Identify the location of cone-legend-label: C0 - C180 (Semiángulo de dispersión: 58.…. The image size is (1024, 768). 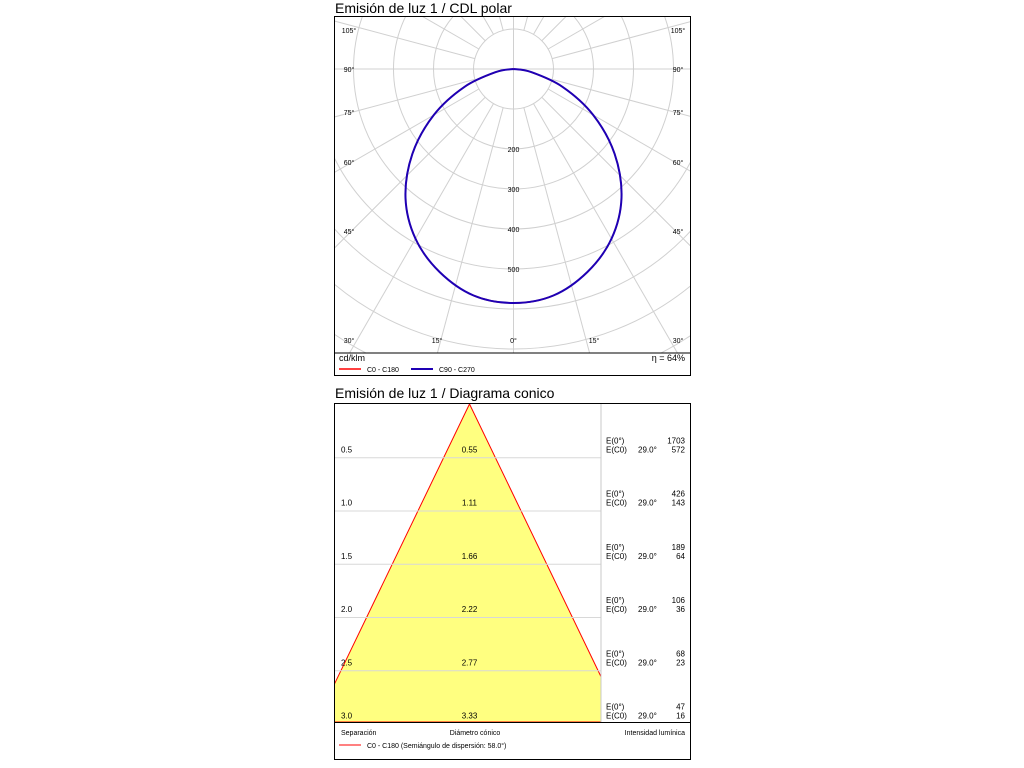
(436, 746).